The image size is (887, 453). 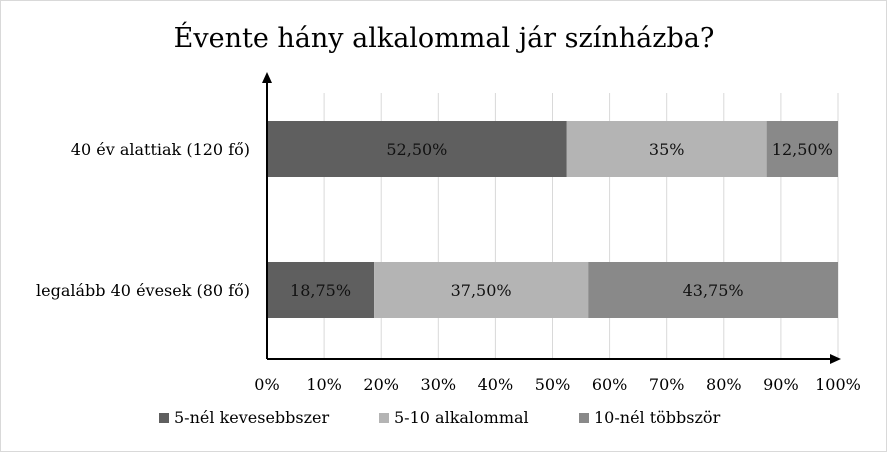 I want to click on x-tick-label: 70%, so click(x=667, y=384).